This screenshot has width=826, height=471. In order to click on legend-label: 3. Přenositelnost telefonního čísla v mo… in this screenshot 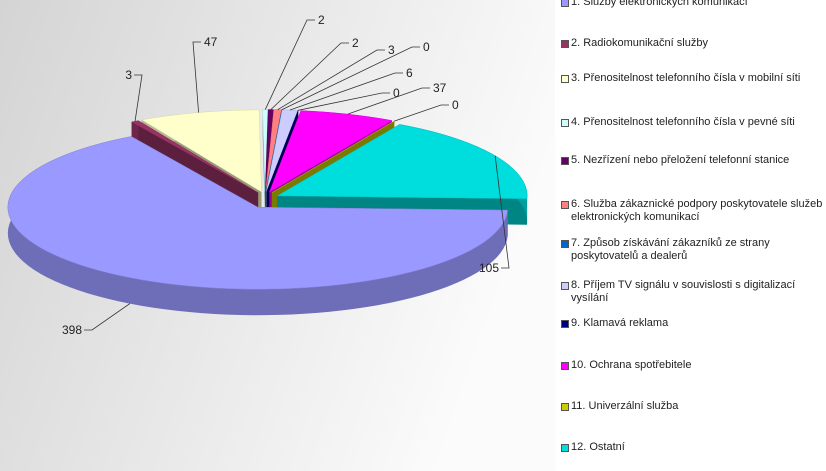, I will do `click(686, 78)`.